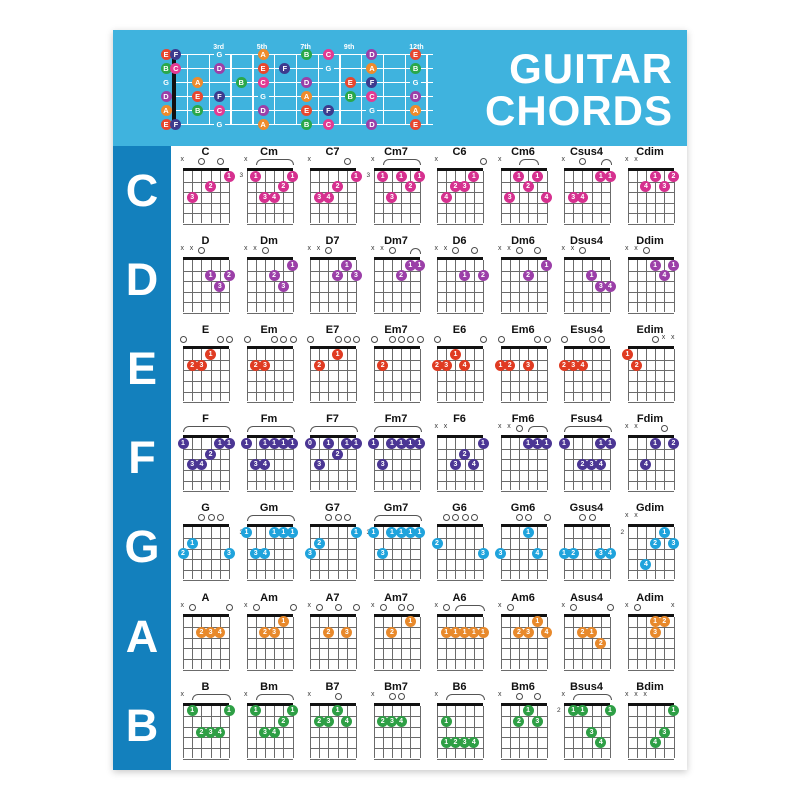 This screenshot has height=800, width=800. Describe the element at coordinates (459, 277) in the screenshot. I see `chord-cell-D6: D6 x x 1 2` at that location.